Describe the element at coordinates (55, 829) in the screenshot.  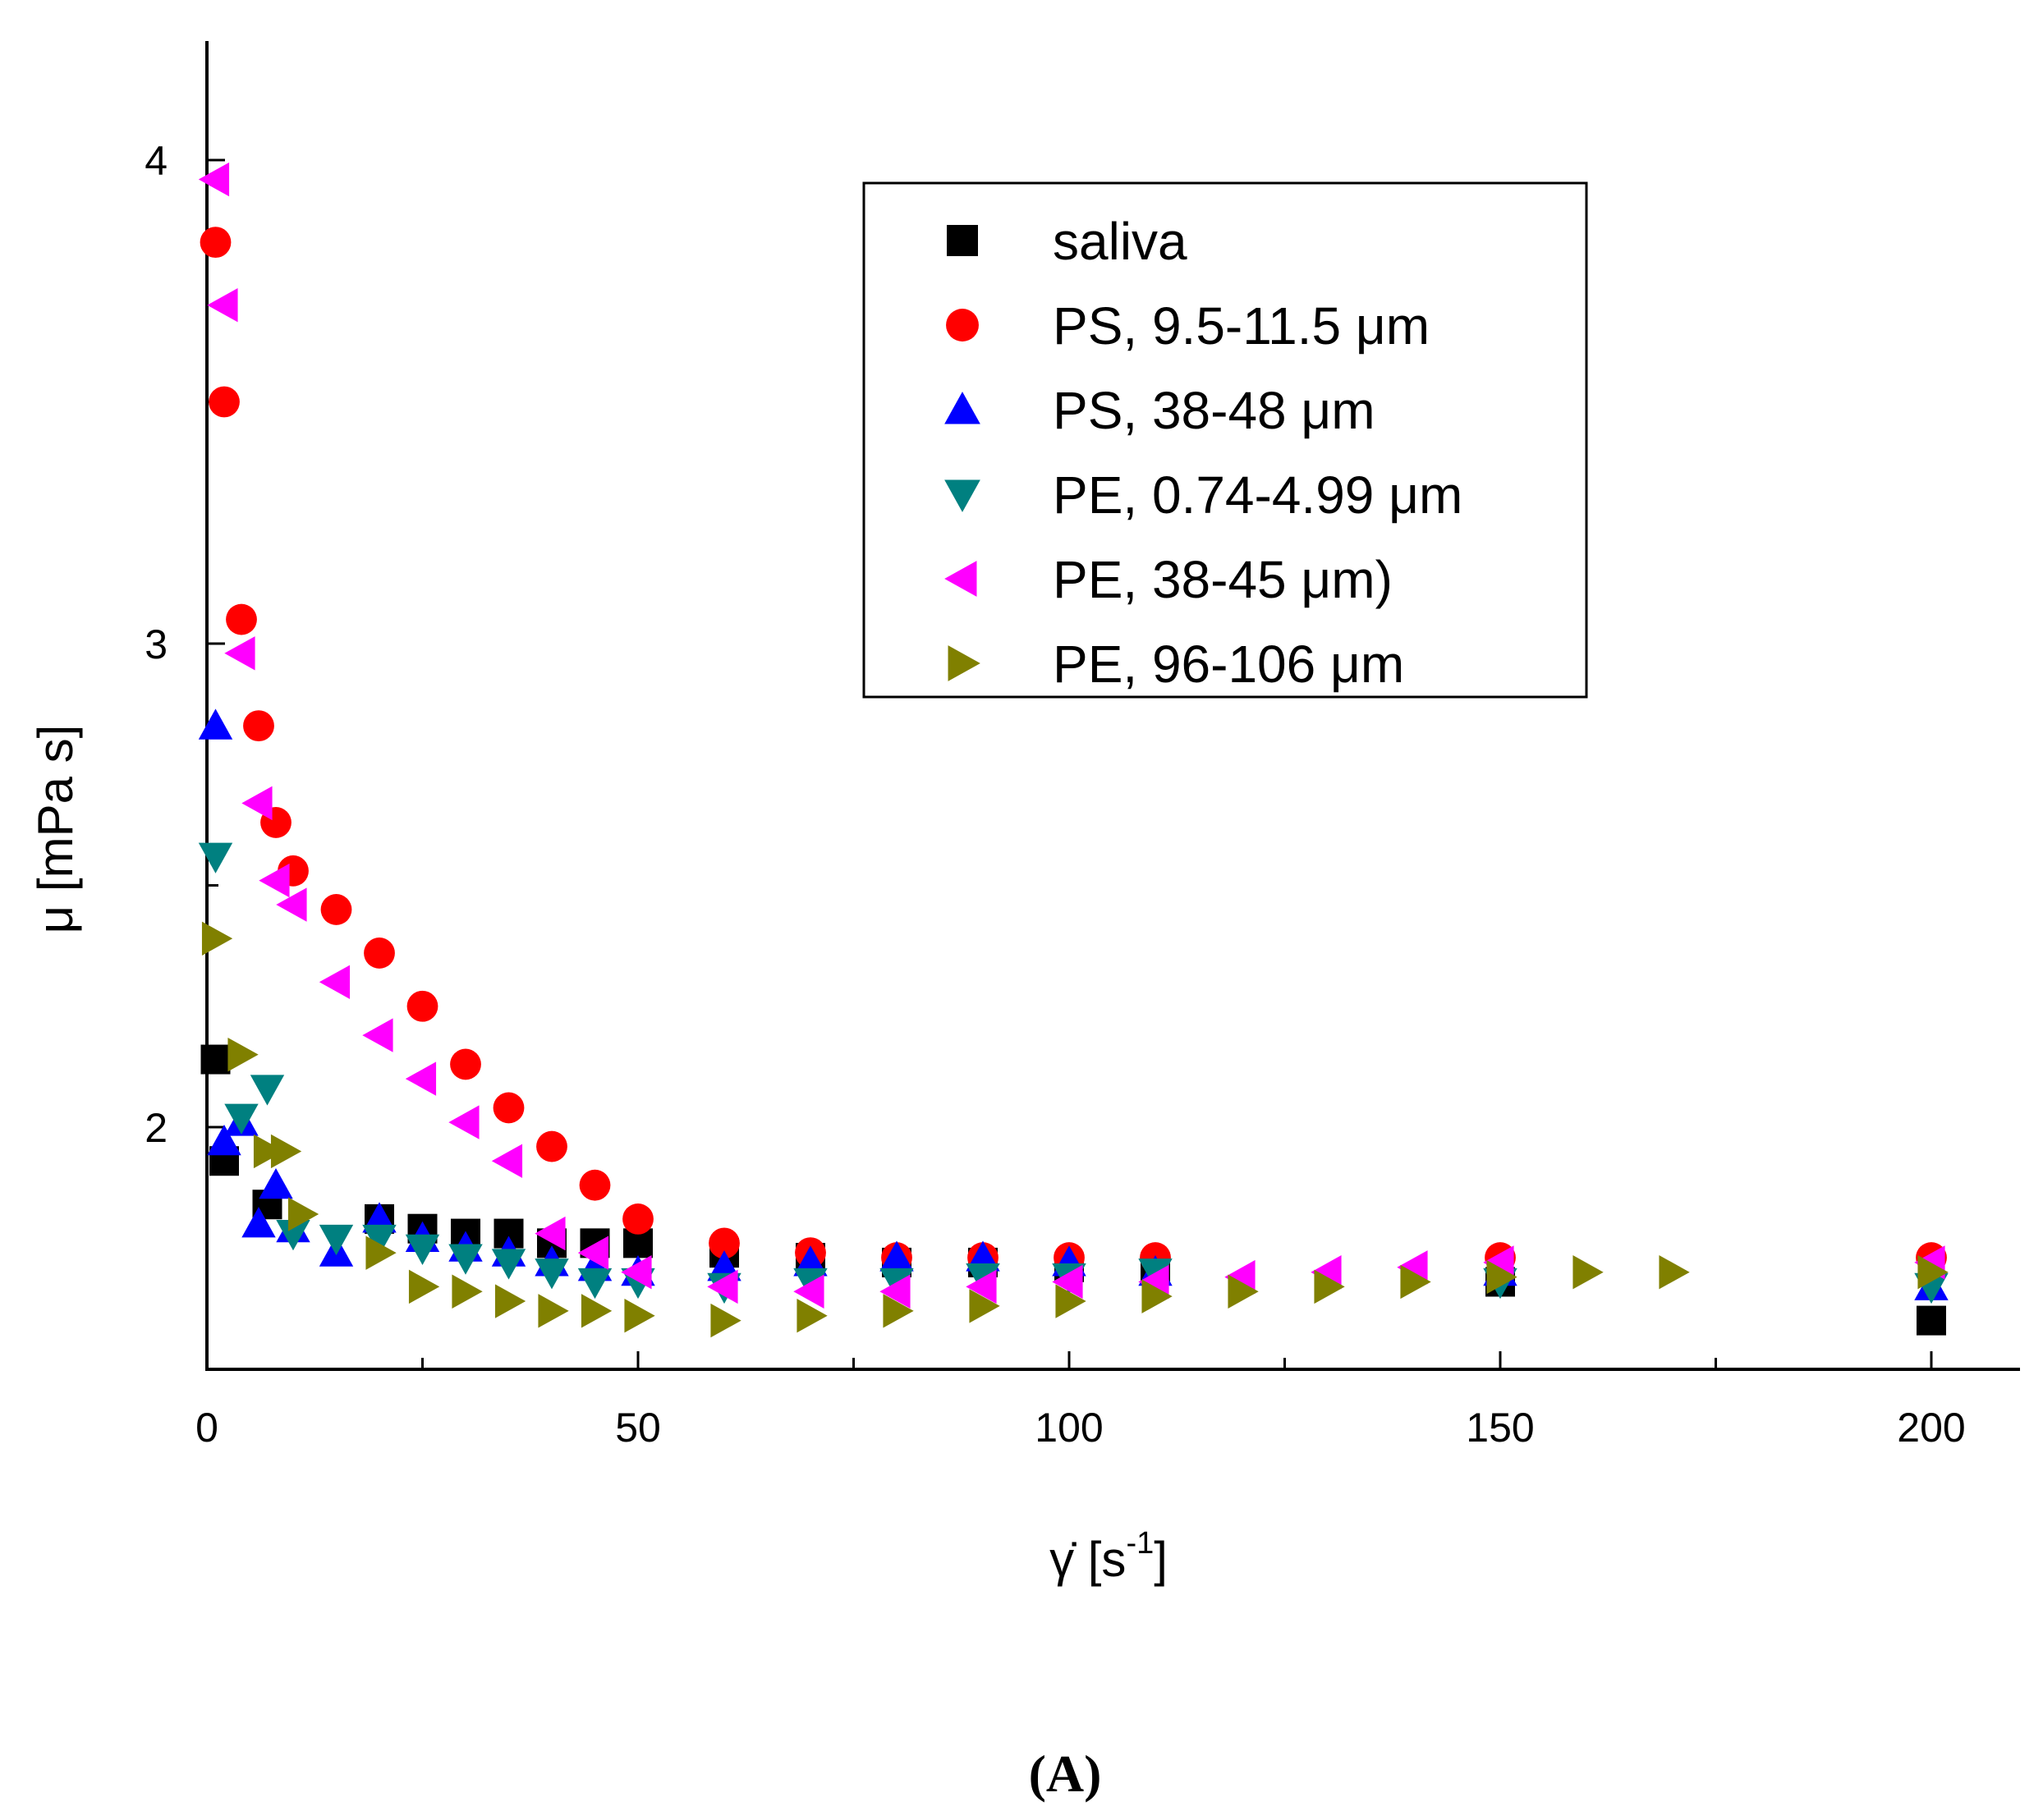
I see `y-axis-title: μ [mPa s]` at that location.